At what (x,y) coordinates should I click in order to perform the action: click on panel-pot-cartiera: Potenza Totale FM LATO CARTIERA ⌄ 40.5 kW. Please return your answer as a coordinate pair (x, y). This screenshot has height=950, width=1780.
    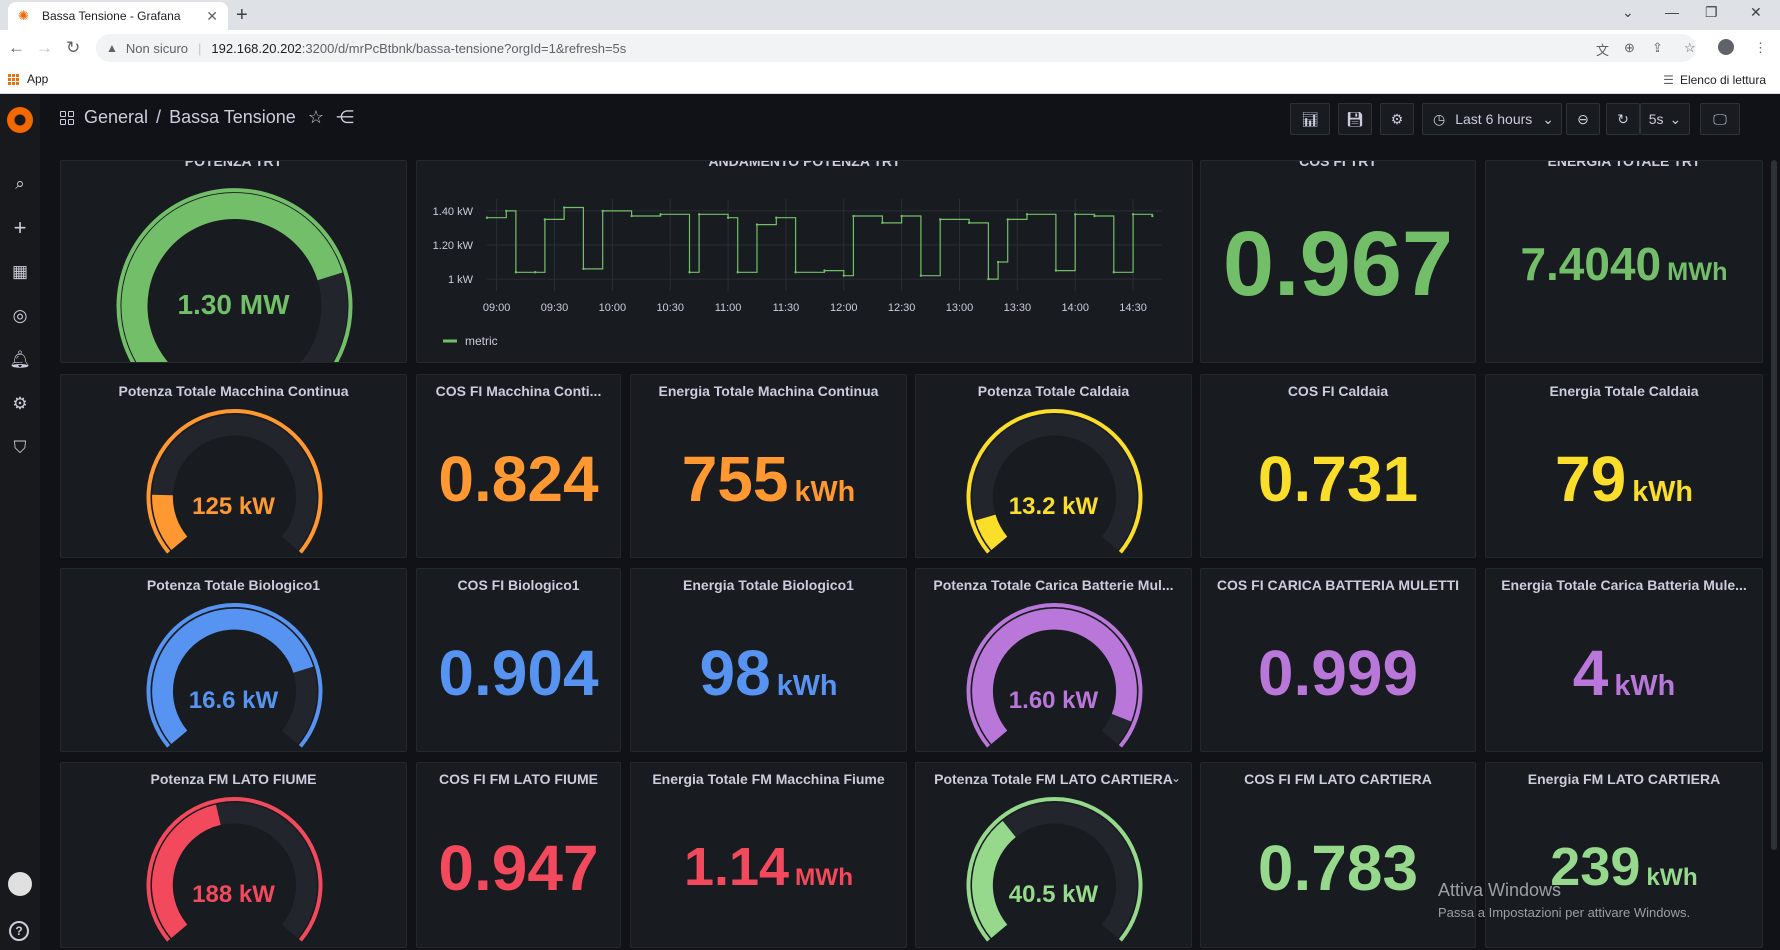
    Looking at the image, I should click on (1053, 855).